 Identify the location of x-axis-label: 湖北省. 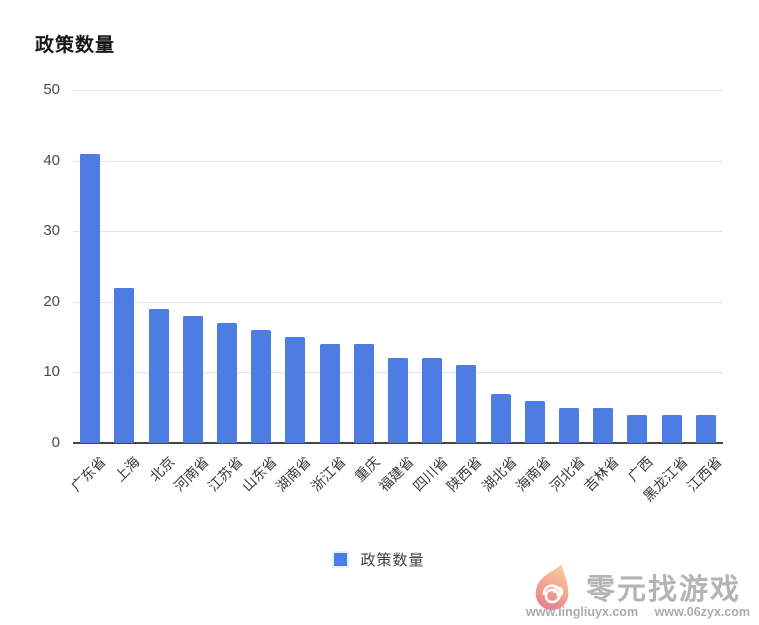
(499, 474).